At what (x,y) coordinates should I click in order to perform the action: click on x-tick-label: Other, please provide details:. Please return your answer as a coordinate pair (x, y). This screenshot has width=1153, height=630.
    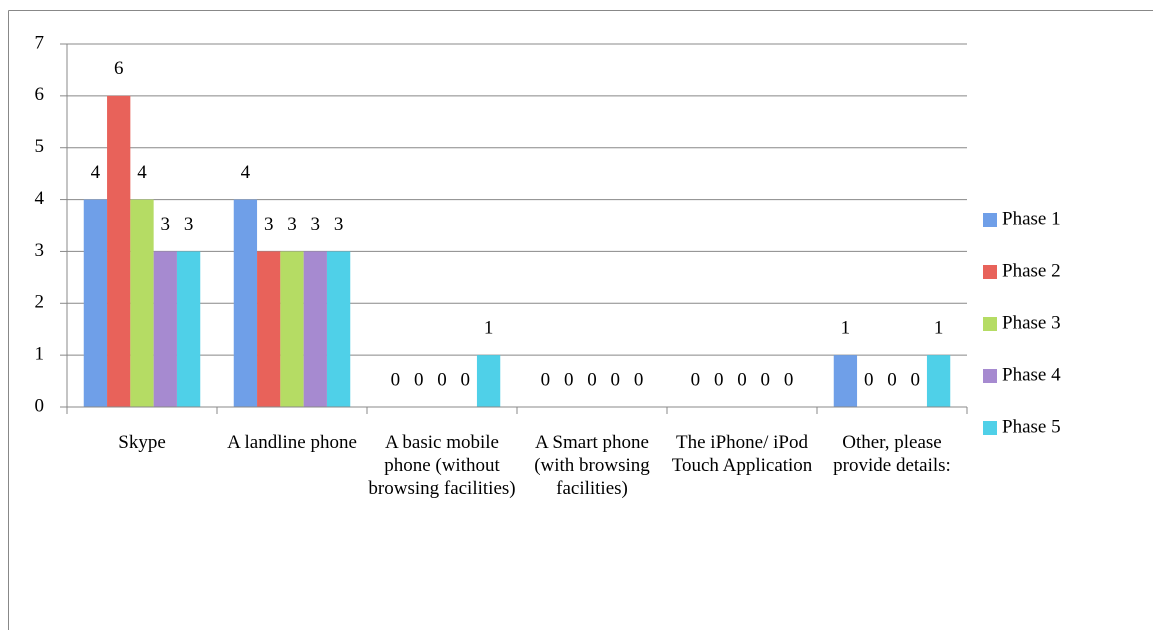
    Looking at the image, I should click on (892, 454).